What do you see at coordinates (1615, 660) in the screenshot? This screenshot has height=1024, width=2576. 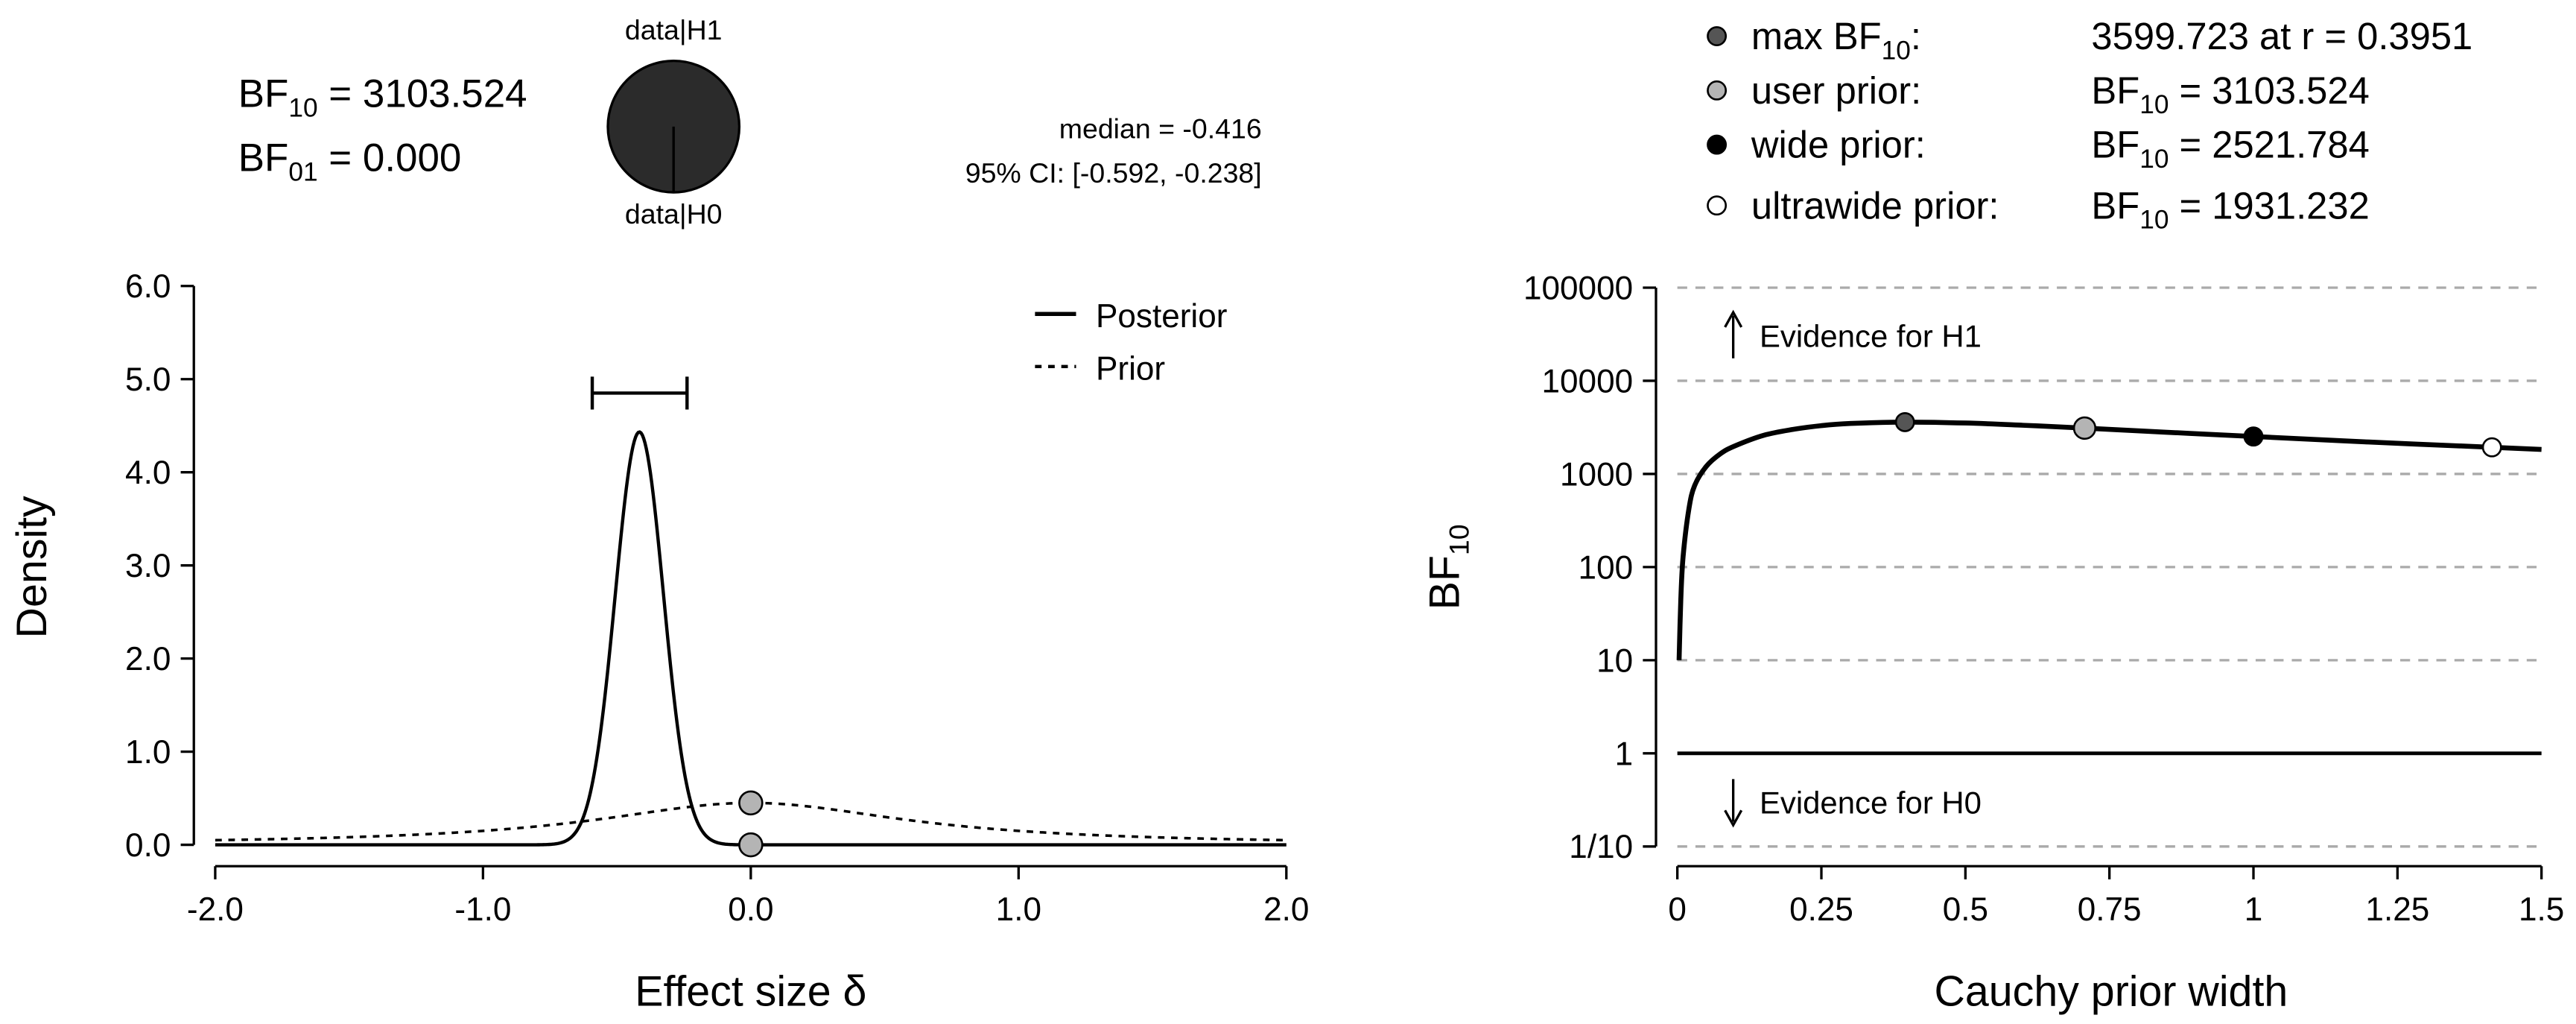 I see `y-tick-label: 10` at bounding box center [1615, 660].